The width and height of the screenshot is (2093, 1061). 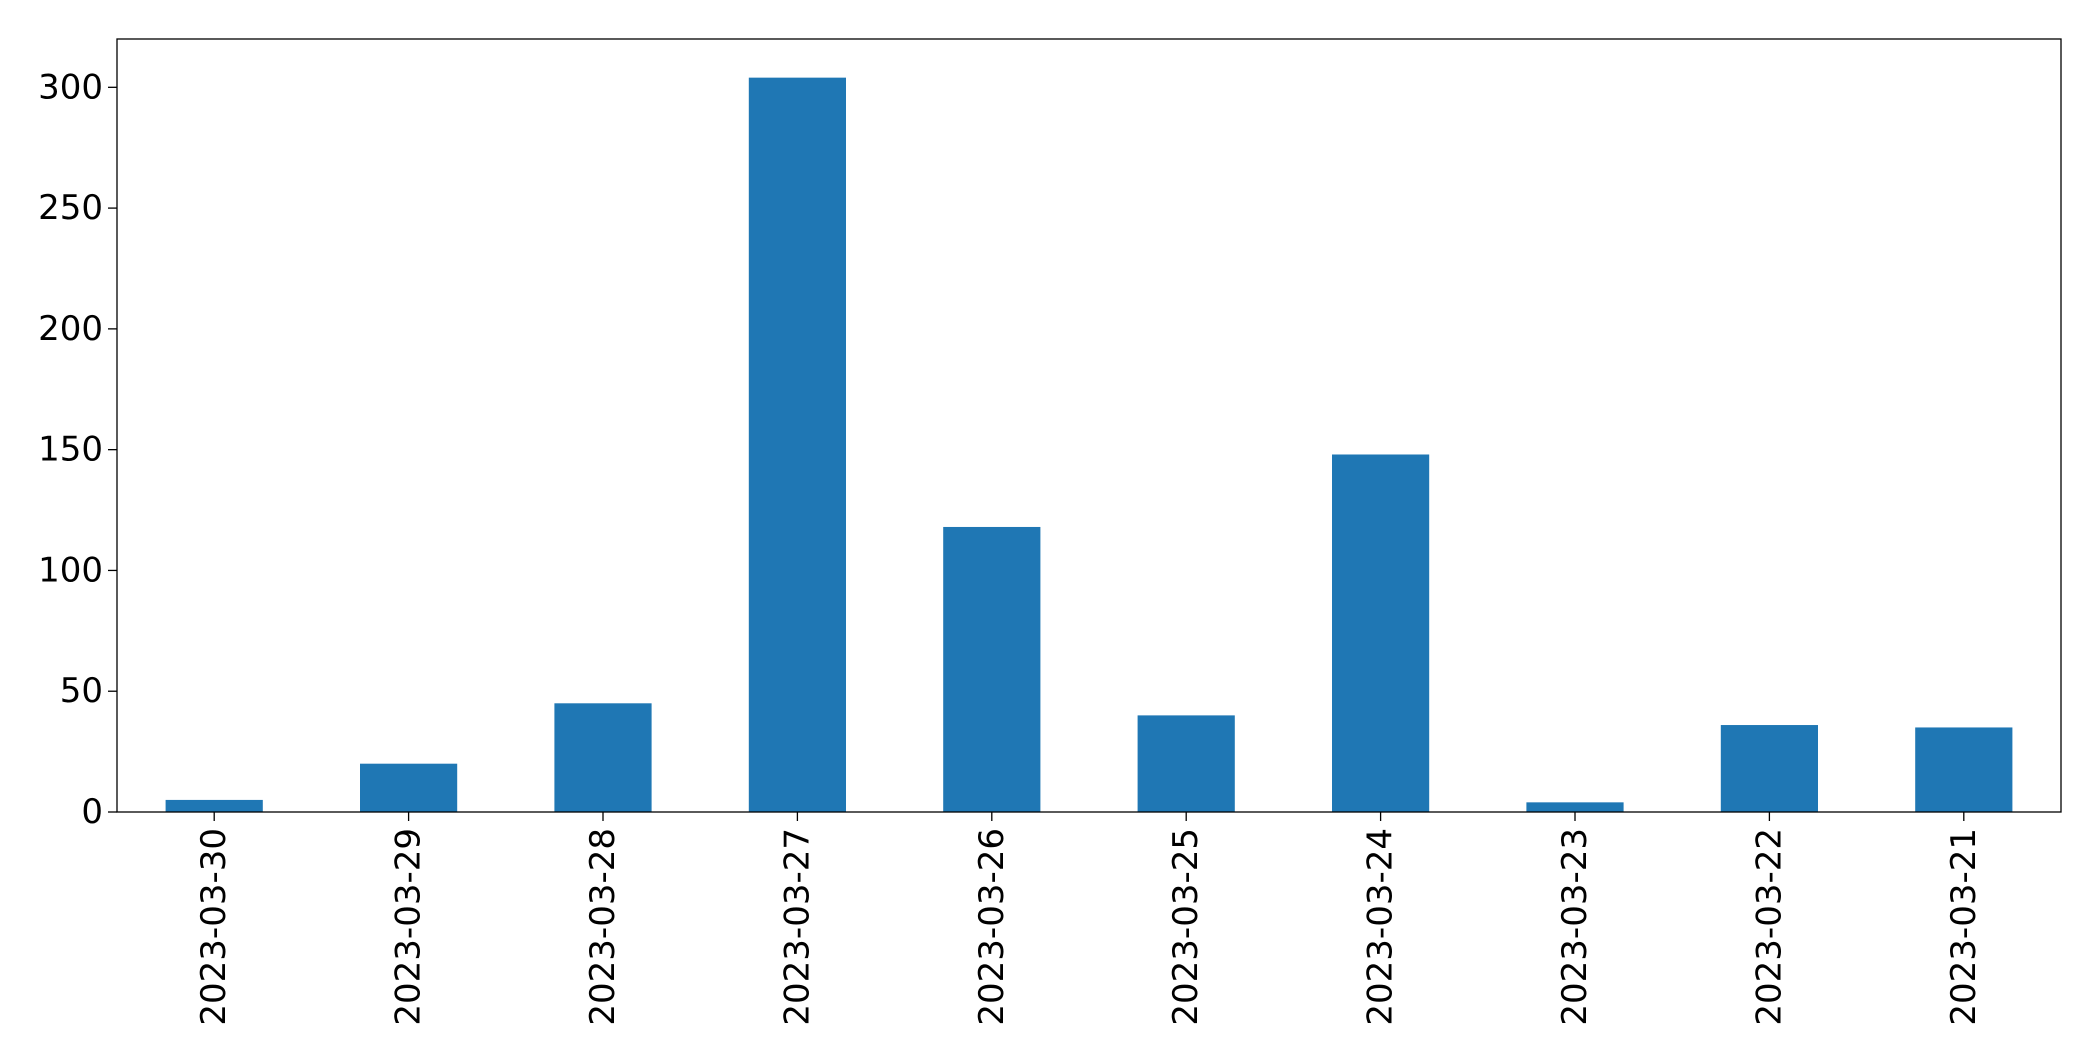 I want to click on x-tick-label-2023-03-24: 2023-03-24, so click(x=1381, y=927).